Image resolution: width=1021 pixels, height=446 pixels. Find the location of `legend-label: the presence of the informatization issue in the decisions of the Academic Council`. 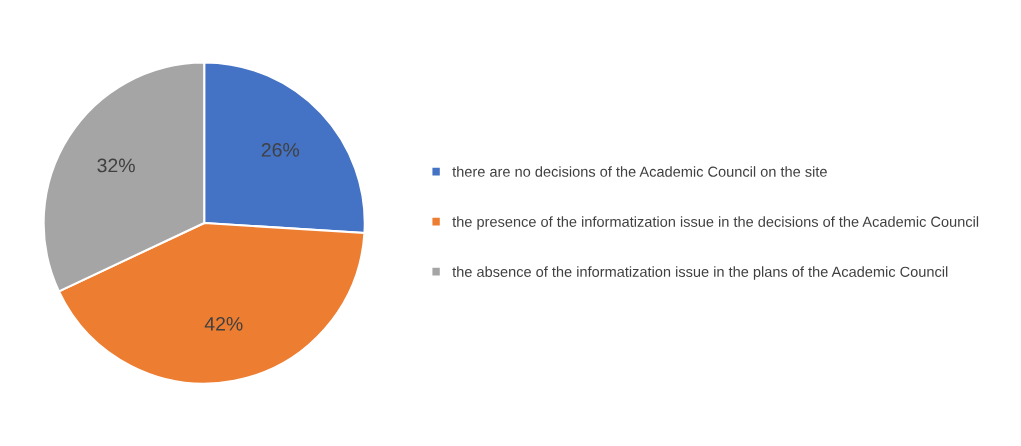

legend-label: the presence of the informatization issue in the decisions of the Academic Council is located at coordinates (715, 223).